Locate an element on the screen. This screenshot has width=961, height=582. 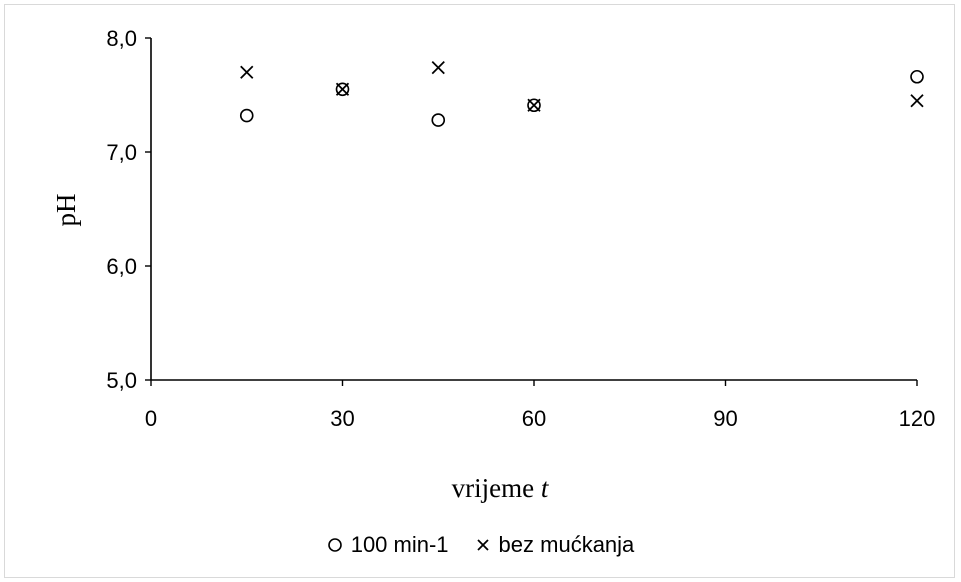
y-axis-title: pH is located at coordinates (66, 210).